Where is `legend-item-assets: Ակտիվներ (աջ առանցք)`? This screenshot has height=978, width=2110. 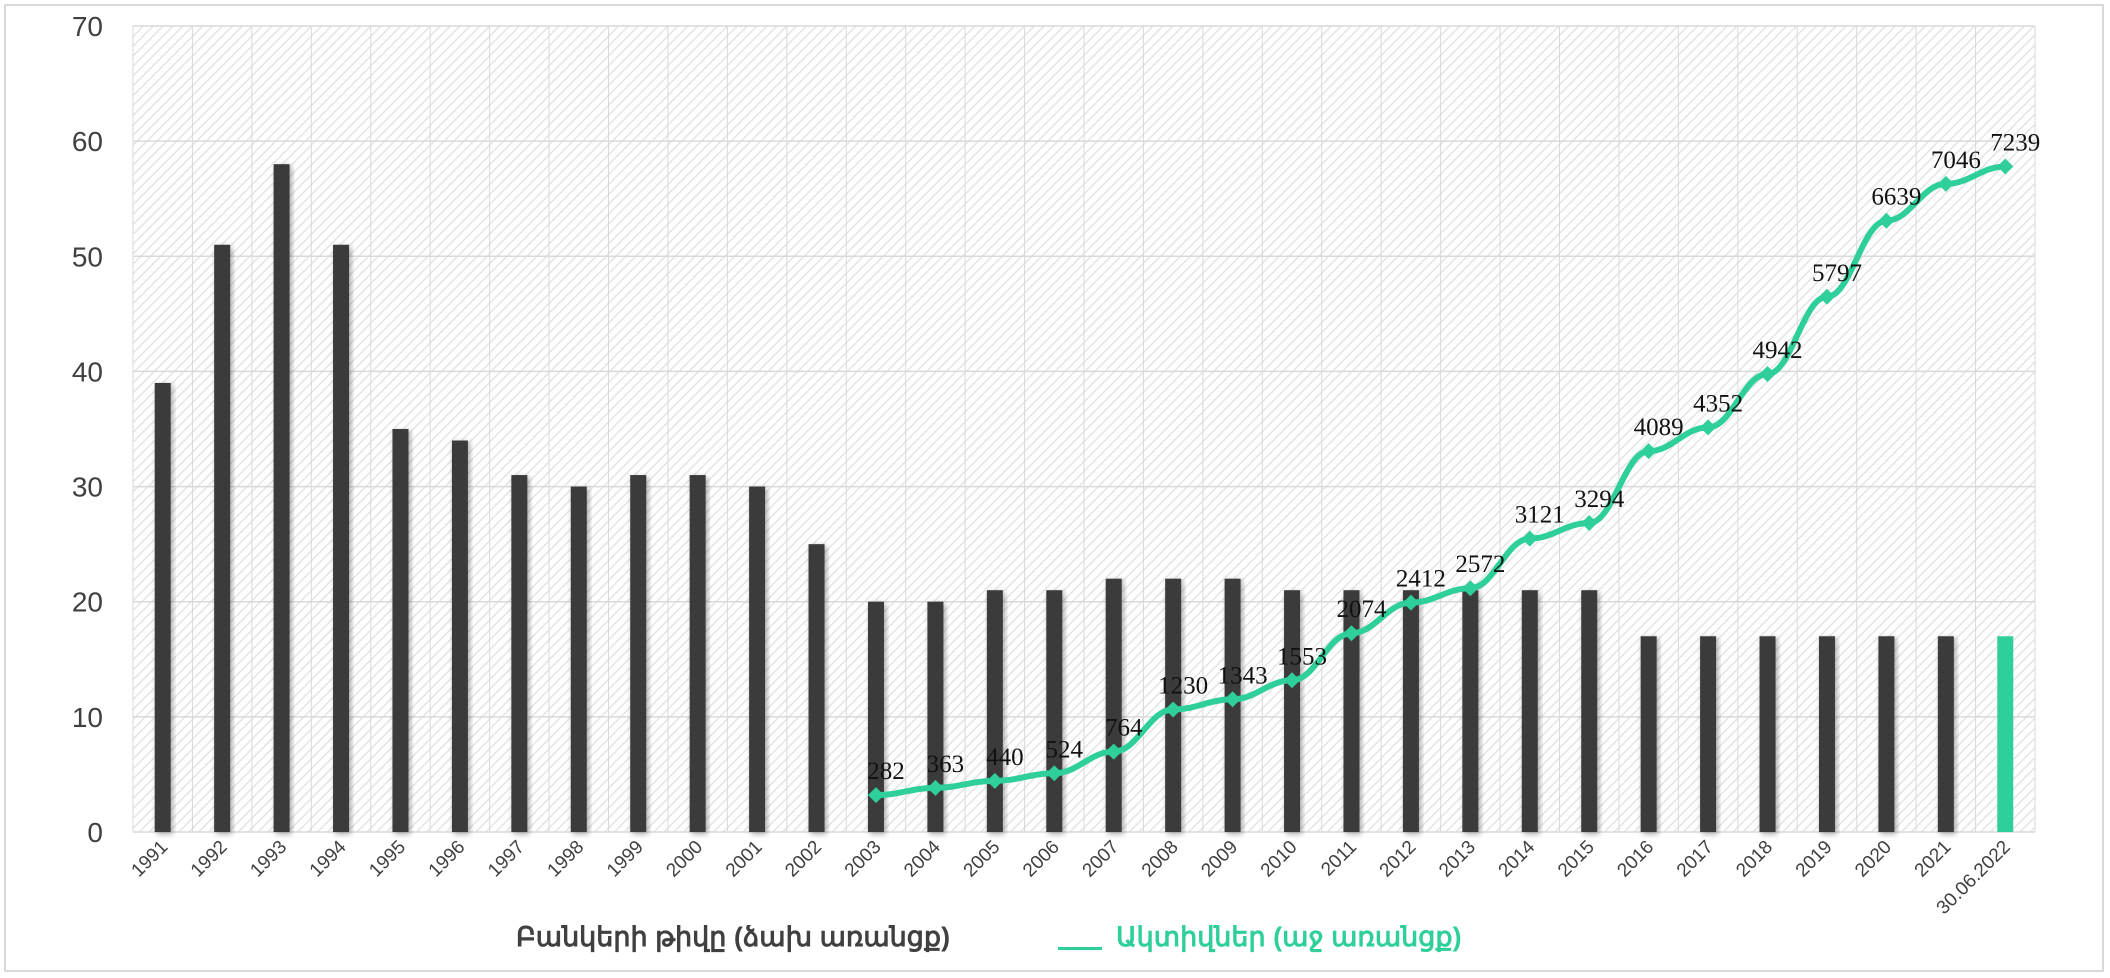 legend-item-assets: Ակտիվներ (աջ առանցք) is located at coordinates (1260, 937).